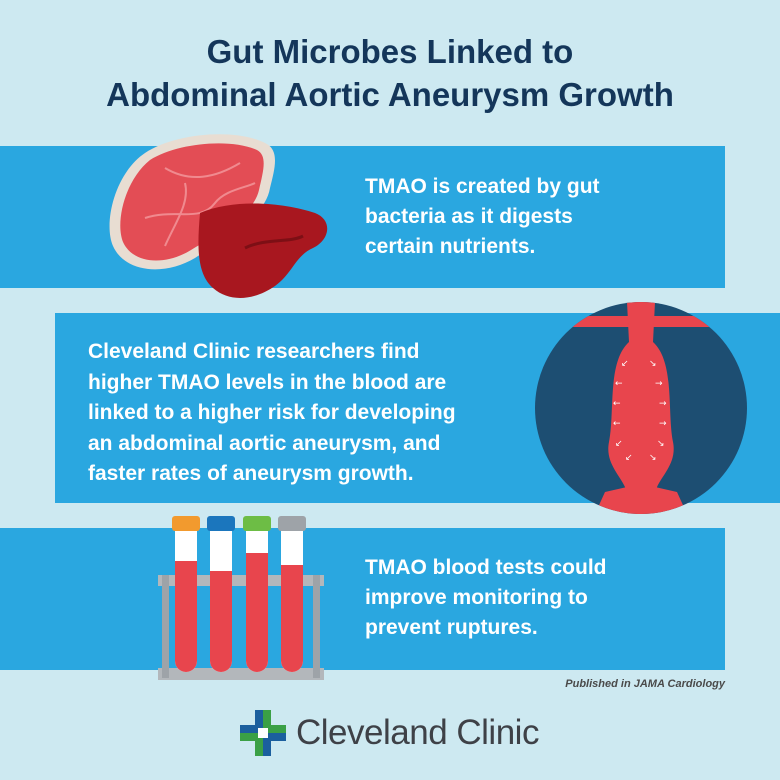  What do you see at coordinates (390, 94) in the screenshot?
I see `title-line-2: Abdominal Aortic Aneurysm Growth` at bounding box center [390, 94].